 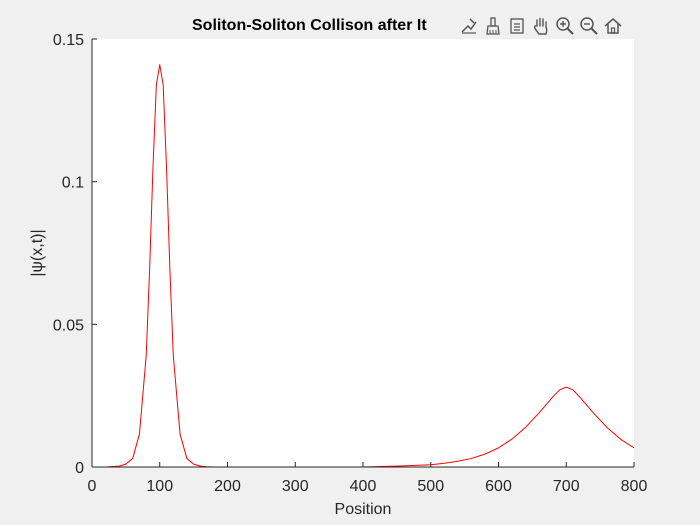 I want to click on pan-button, so click(x=541, y=26).